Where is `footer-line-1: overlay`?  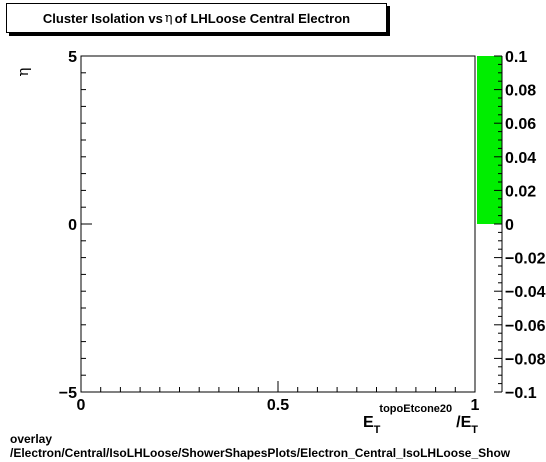 footer-line-1: overlay is located at coordinates (31, 439).